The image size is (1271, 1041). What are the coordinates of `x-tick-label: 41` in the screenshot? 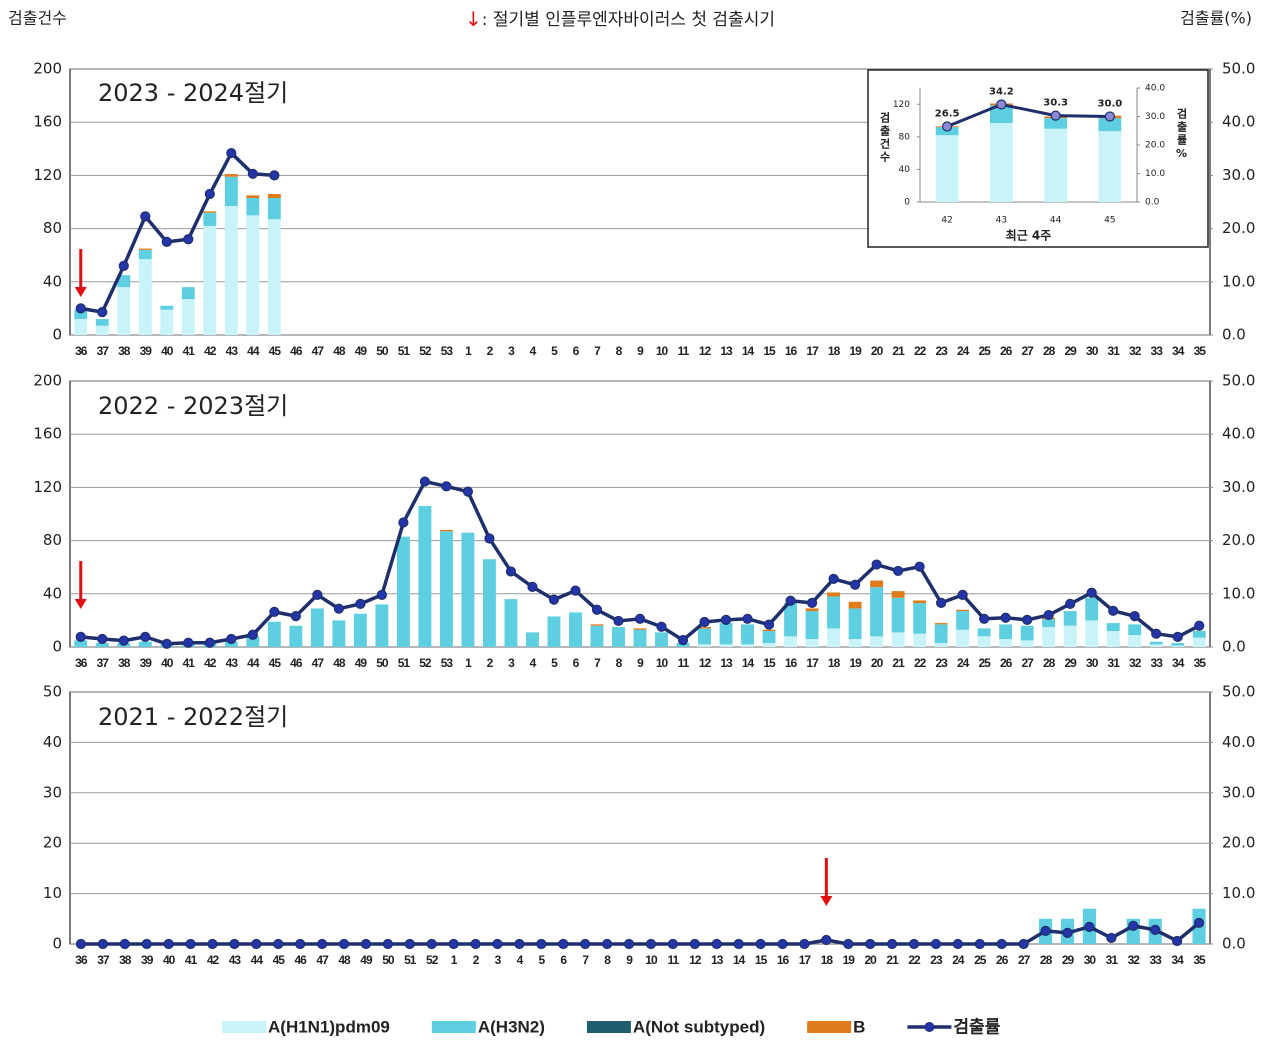 It's located at (189, 663).